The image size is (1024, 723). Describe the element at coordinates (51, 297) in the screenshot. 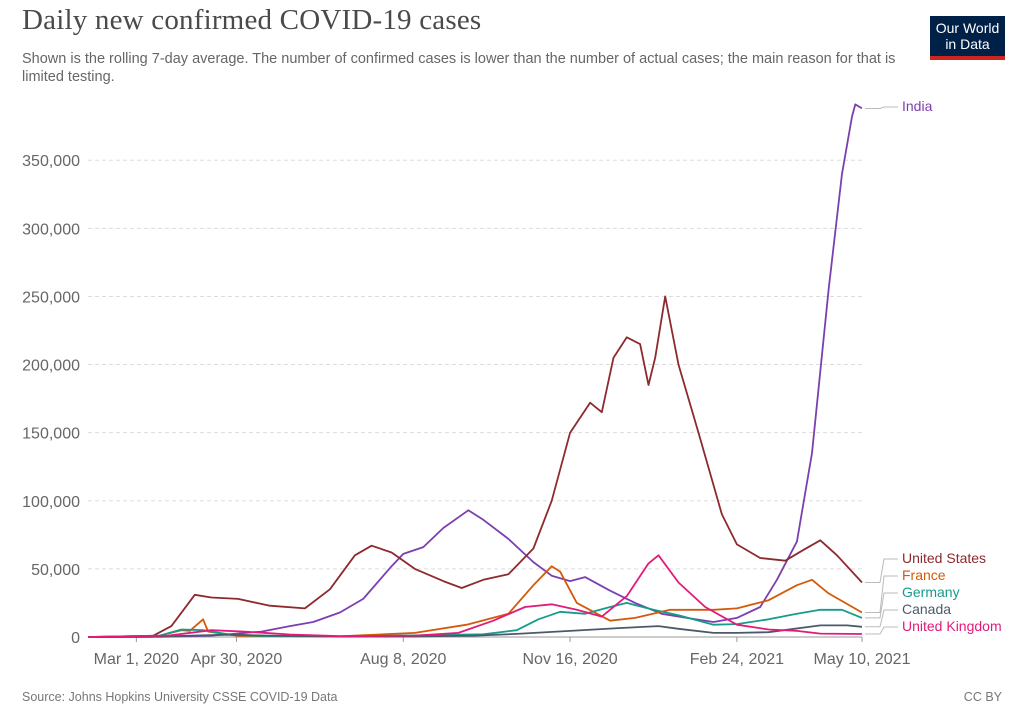

I see `y-tick-label: 250,000` at that location.